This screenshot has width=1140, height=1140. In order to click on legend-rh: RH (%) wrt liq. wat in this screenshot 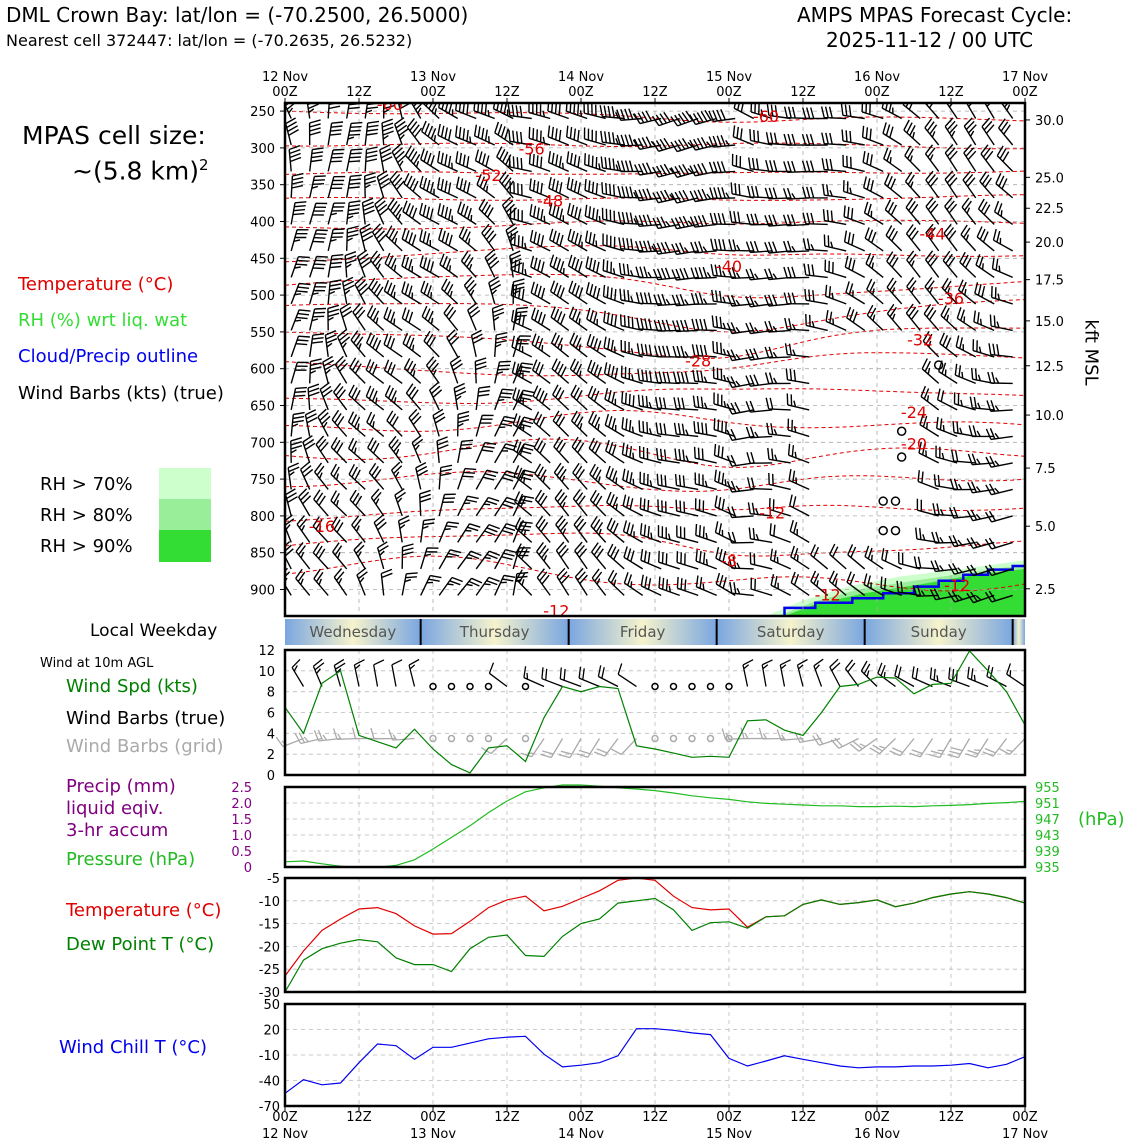, I will do `click(103, 320)`.